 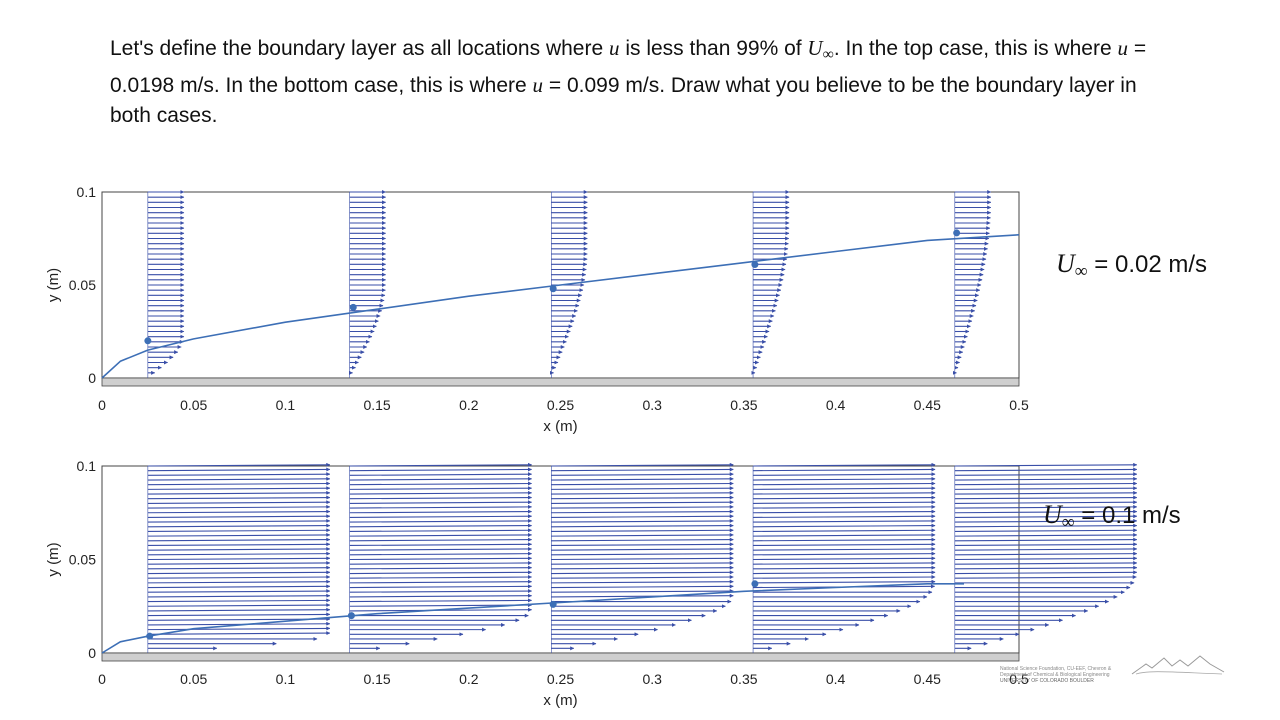 I want to click on x-tick-label: 0, so click(x=102, y=679).